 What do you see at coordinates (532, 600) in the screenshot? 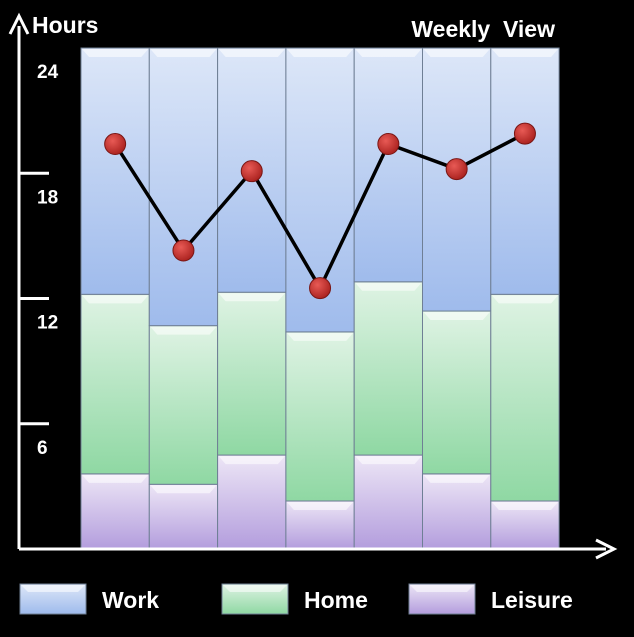
I see `legend-label-leisure: Leisure` at bounding box center [532, 600].